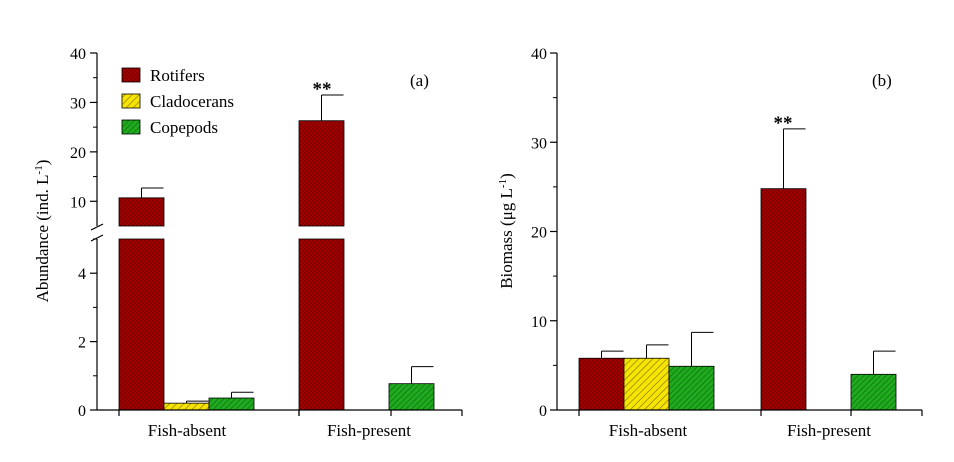 This screenshot has width=954, height=462. I want to click on legend-label-cladocerans: Cladocerans, so click(192, 101).